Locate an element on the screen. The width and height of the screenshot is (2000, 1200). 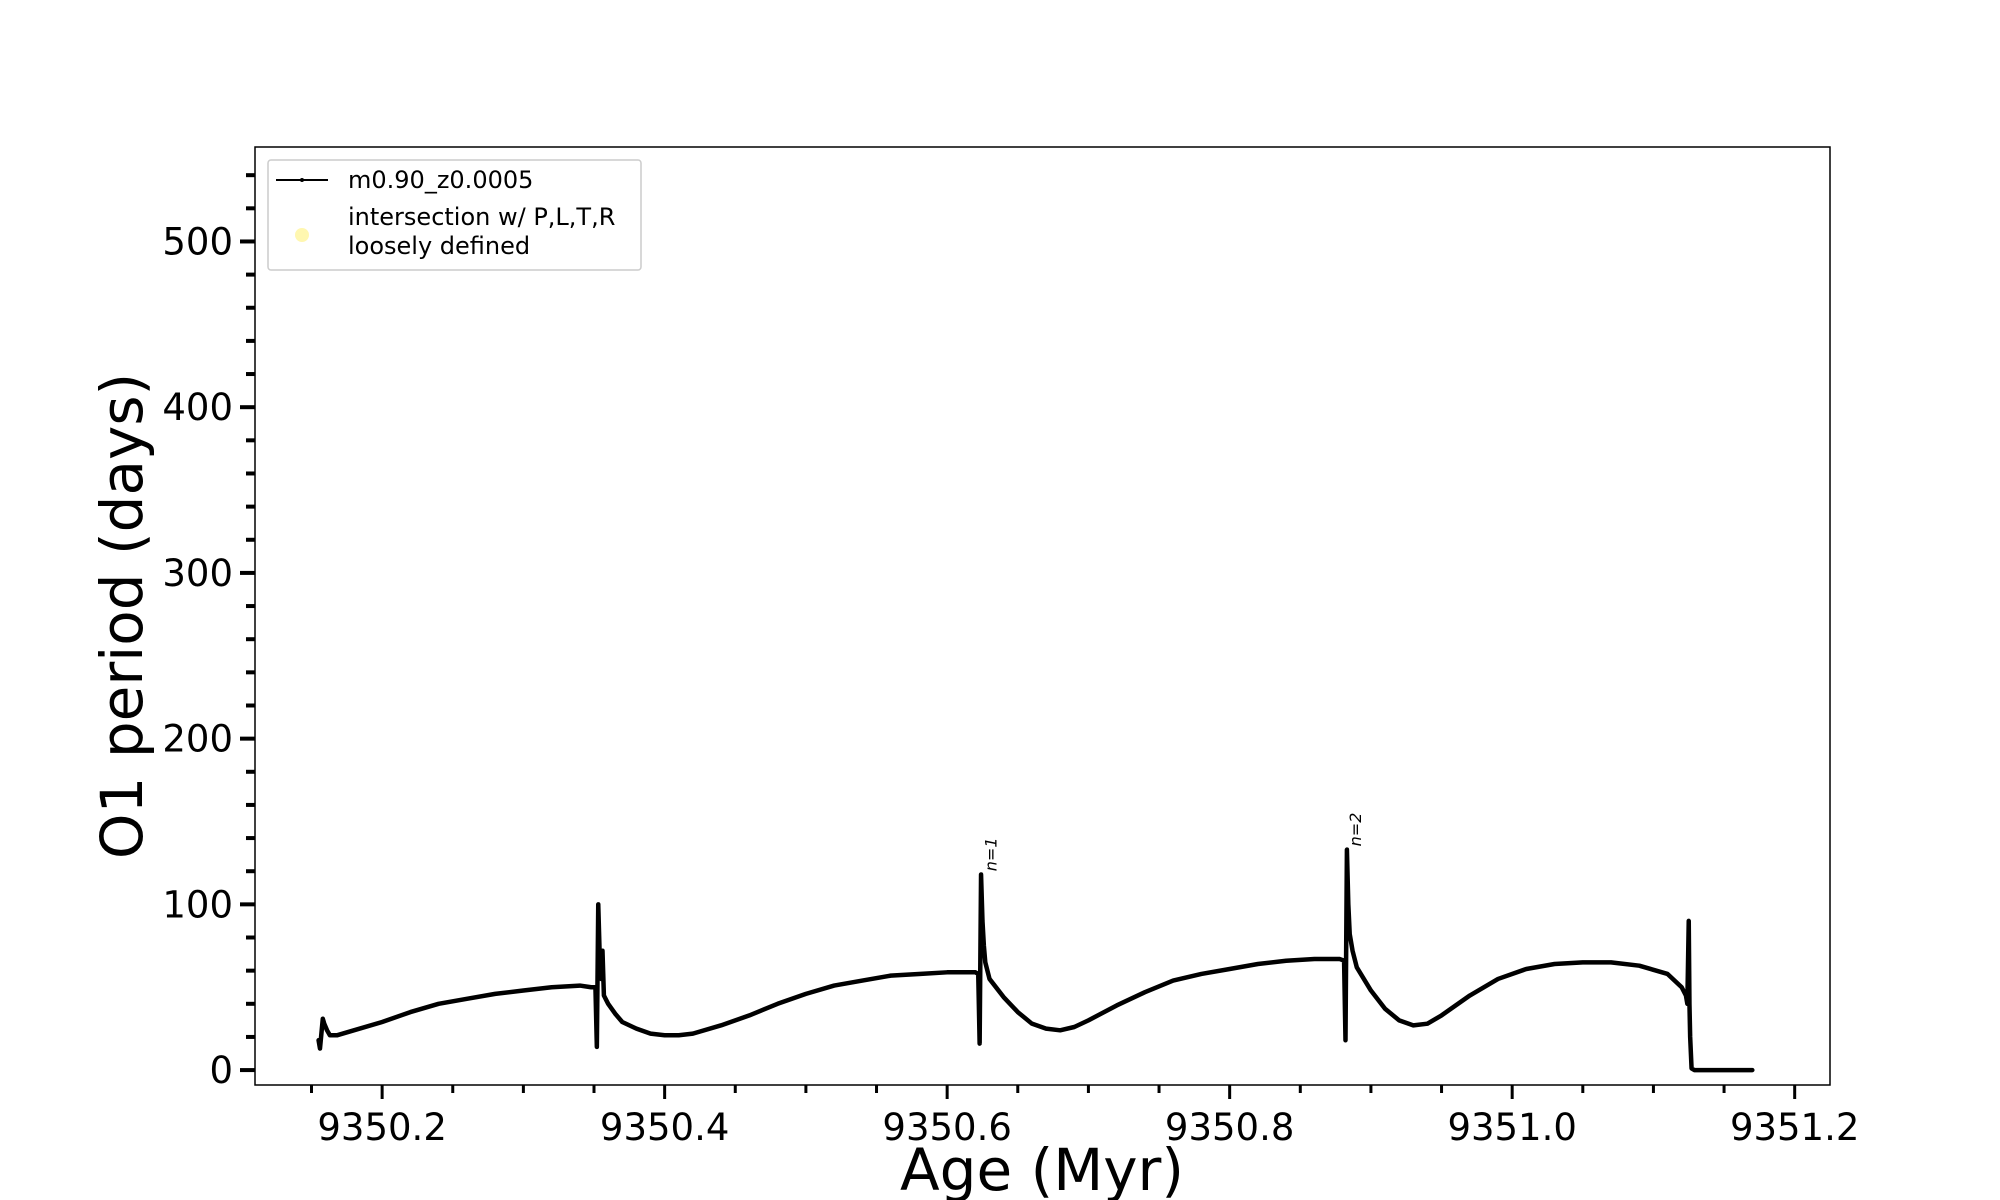
x-tick-label: 9350.4 is located at coordinates (664, 1127).